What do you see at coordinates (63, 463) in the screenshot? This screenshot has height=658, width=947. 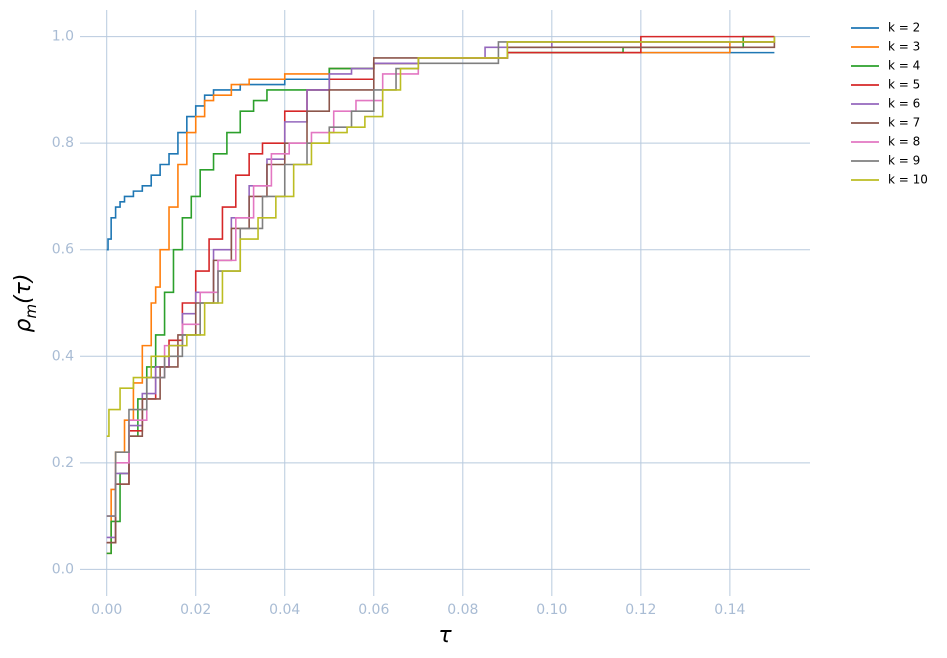 I see `y-tick-label: 0.2` at bounding box center [63, 463].